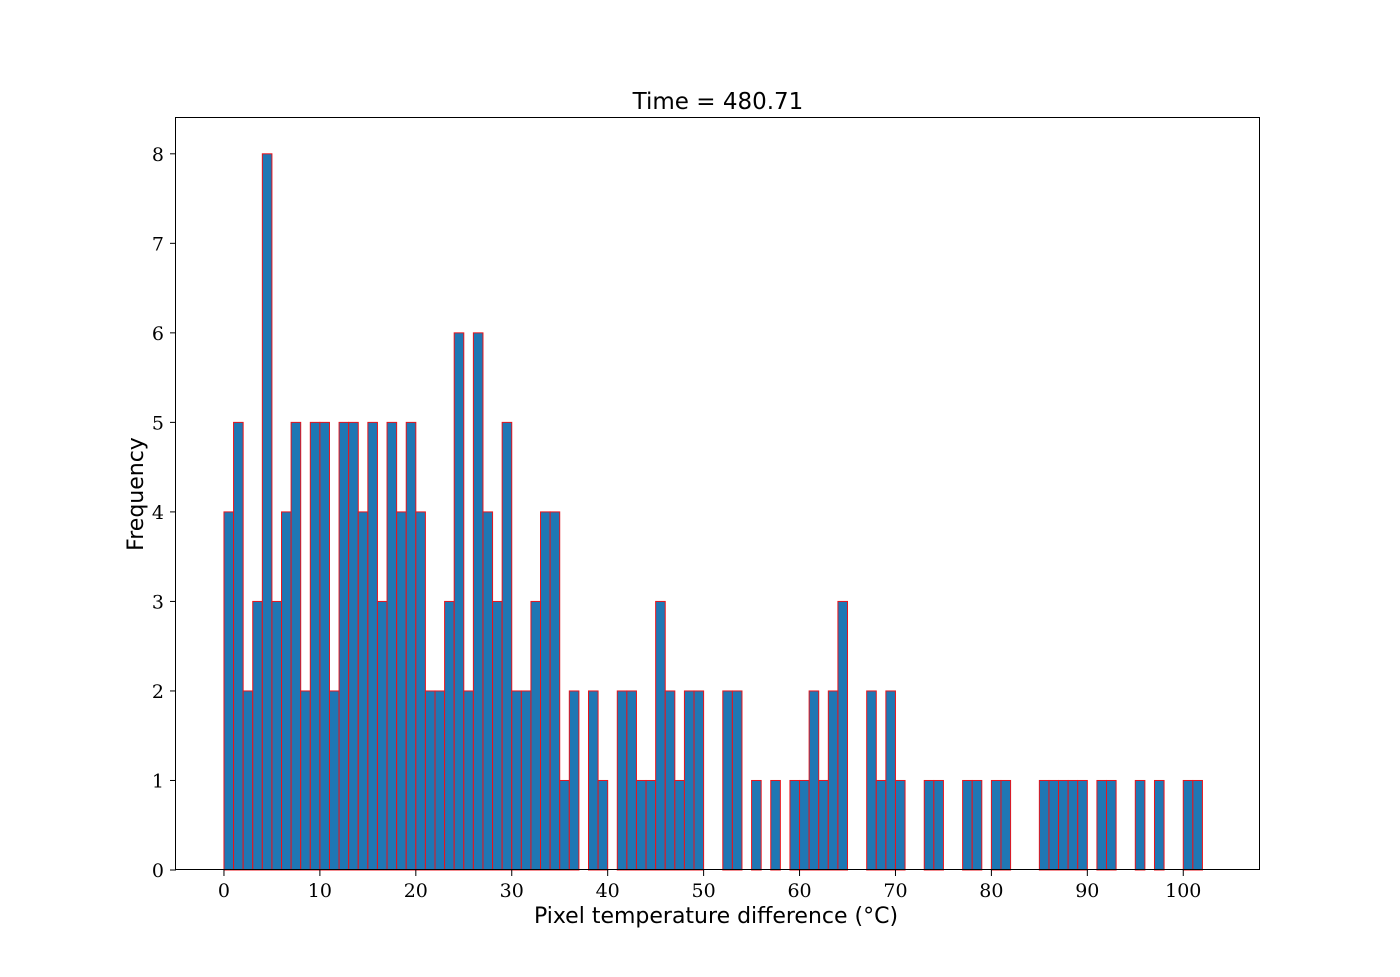 The width and height of the screenshot is (1400, 977). I want to click on x-tick-label: 100, so click(1183, 891).